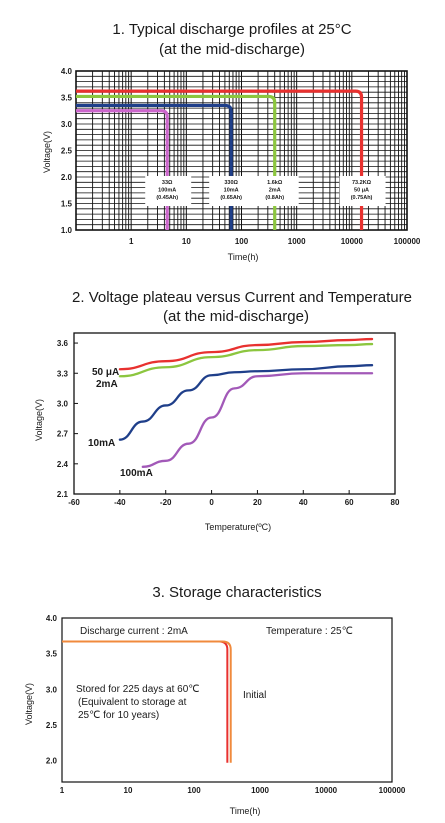 The width and height of the screenshot is (445, 823). I want to click on chart-2-xtick: 20, so click(257, 502).